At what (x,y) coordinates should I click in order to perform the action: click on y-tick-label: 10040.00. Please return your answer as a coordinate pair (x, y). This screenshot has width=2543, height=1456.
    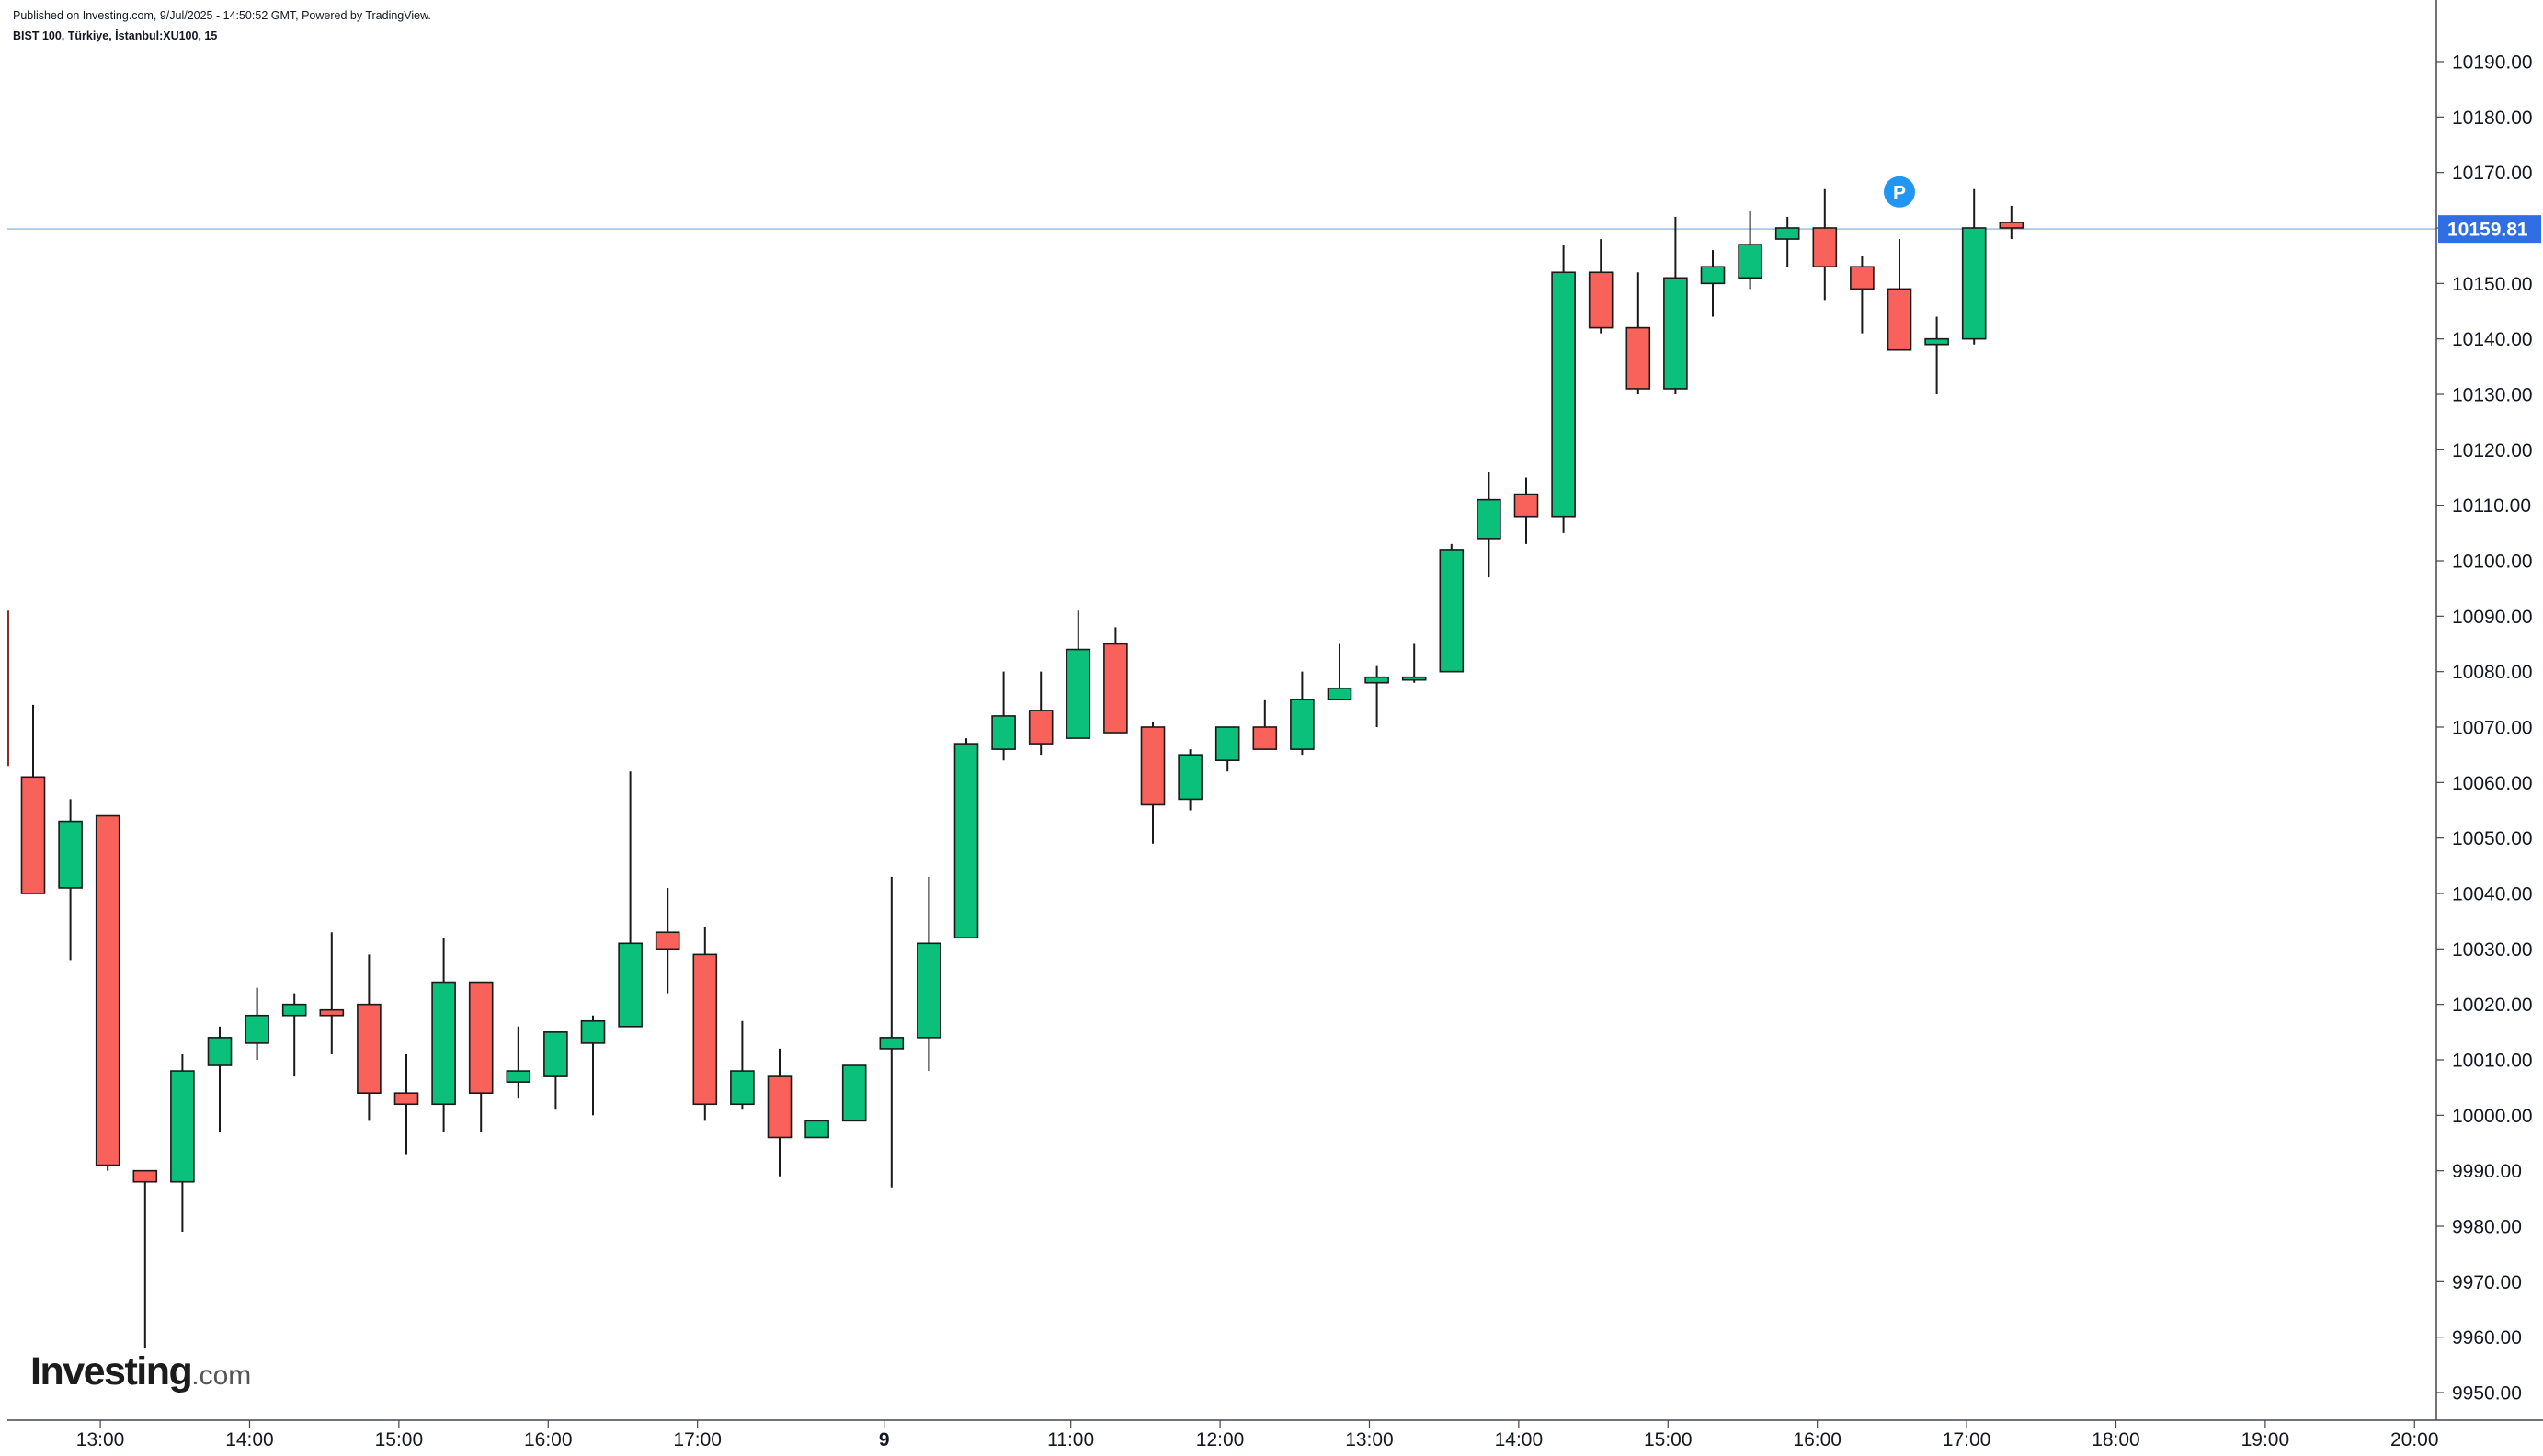
    Looking at the image, I should click on (2492, 894).